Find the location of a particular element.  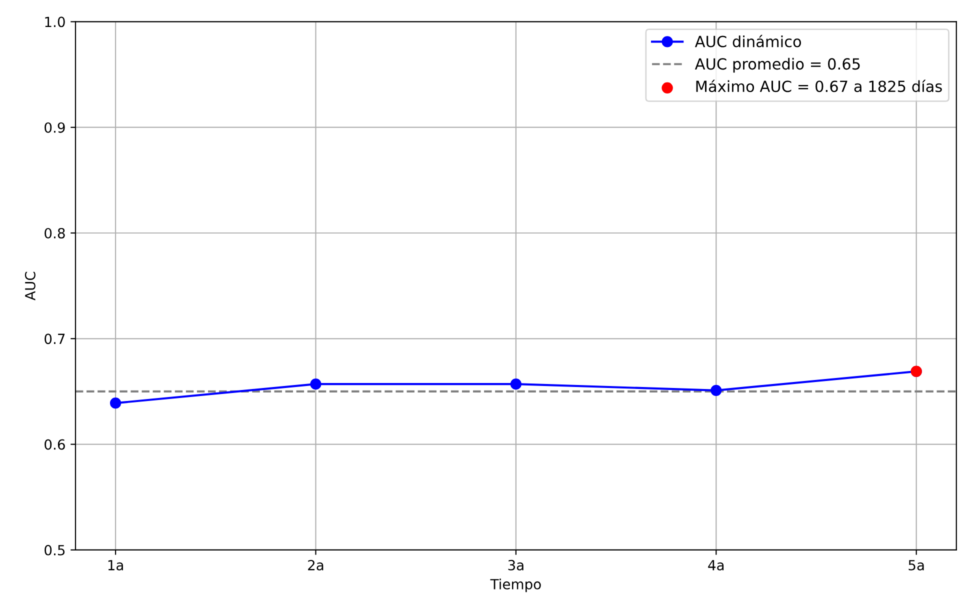

x-tick-label: 5a is located at coordinates (916, 565).